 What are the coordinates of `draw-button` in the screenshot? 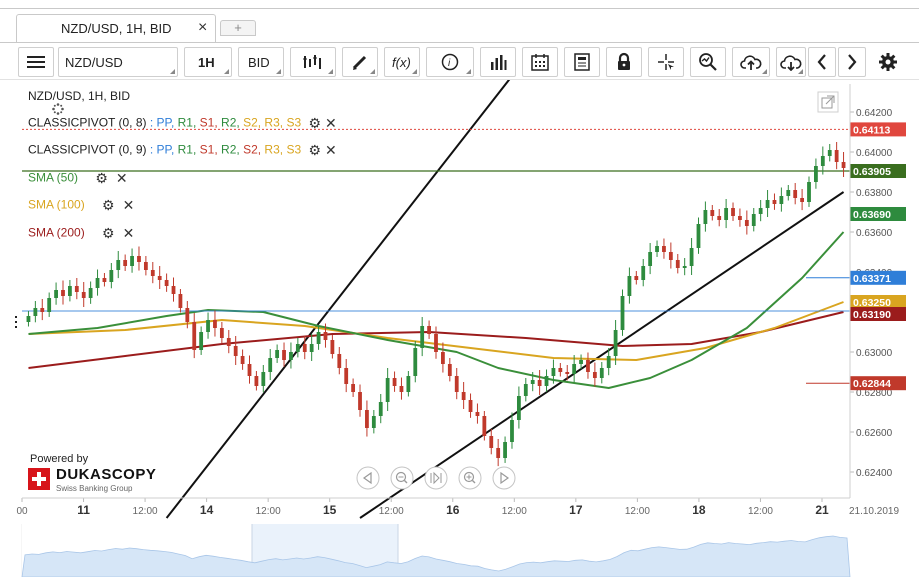 It's located at (360, 62).